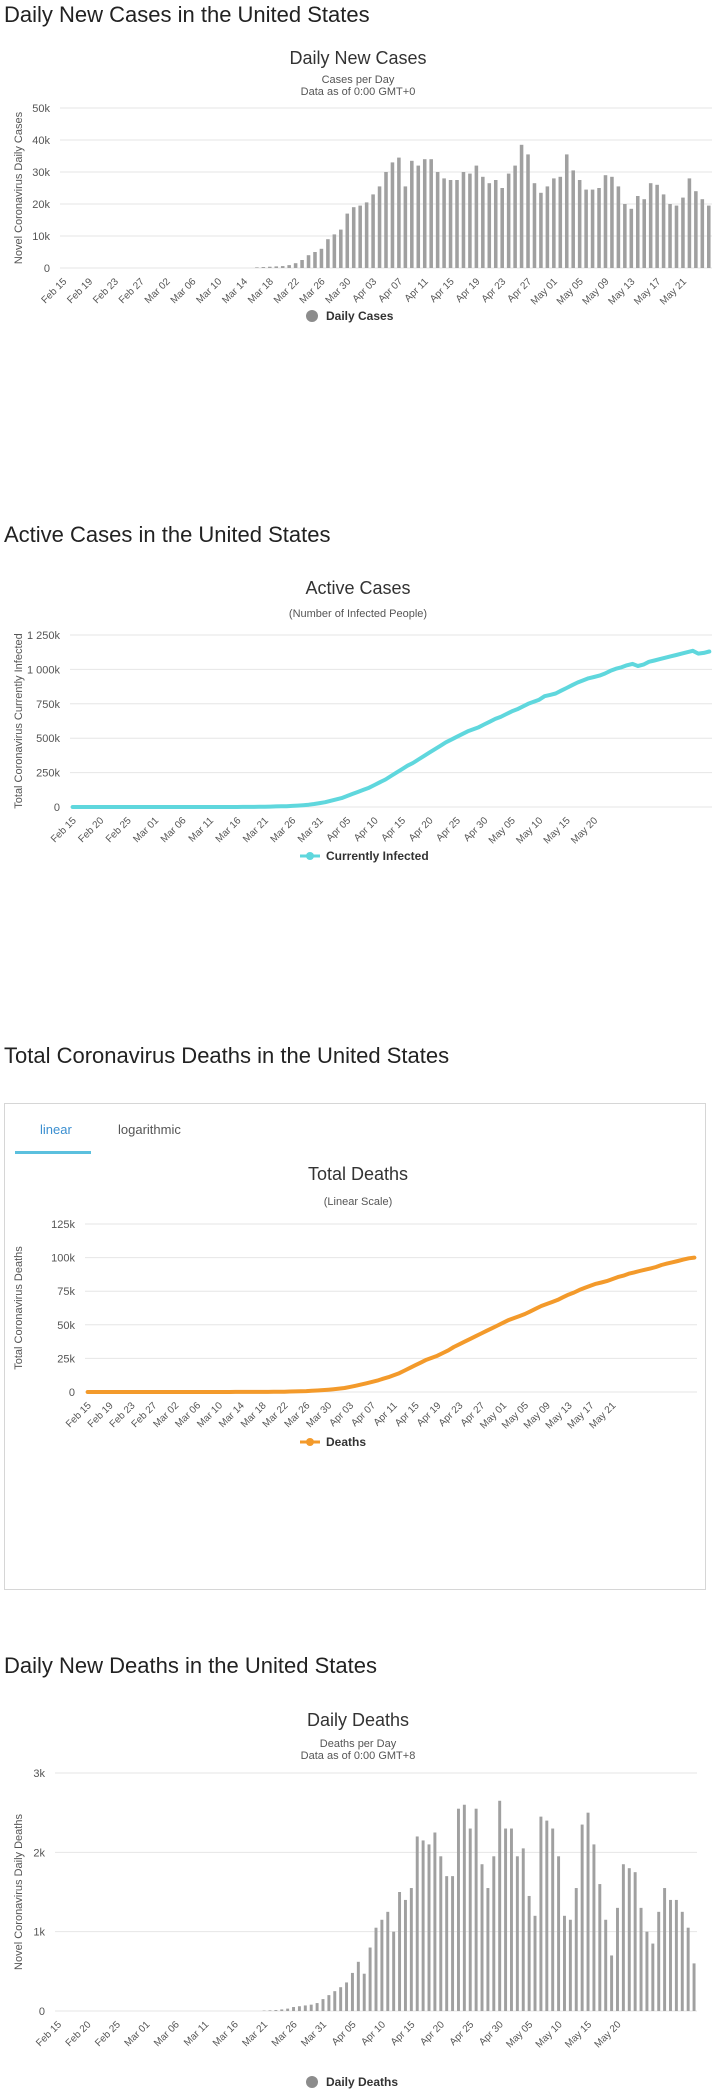 This screenshot has width=717, height=2100. I want to click on x-tick-label: Feb 25, so click(119, 830).